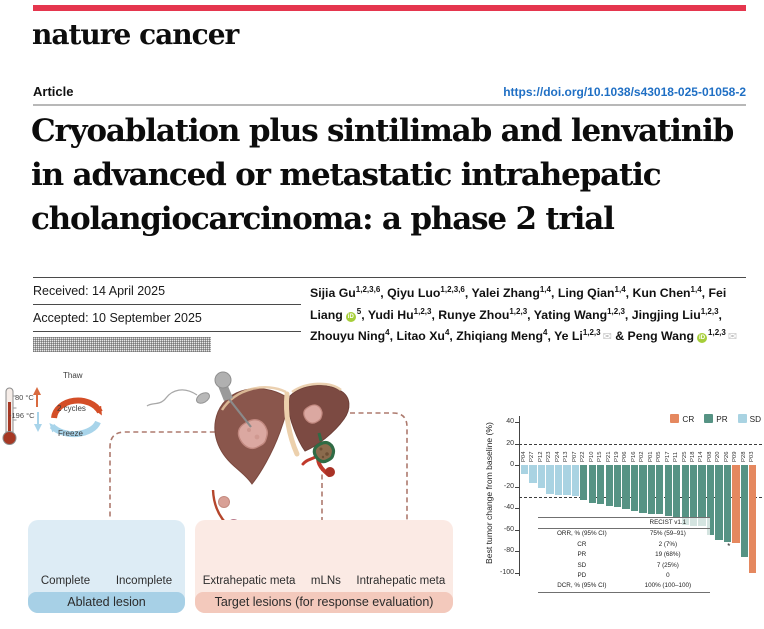 Image resolution: width=764 pixels, height=629 pixels. Describe the element at coordinates (71, 408) in the screenshot. I see `cycles-label: 2 cycles` at that location.